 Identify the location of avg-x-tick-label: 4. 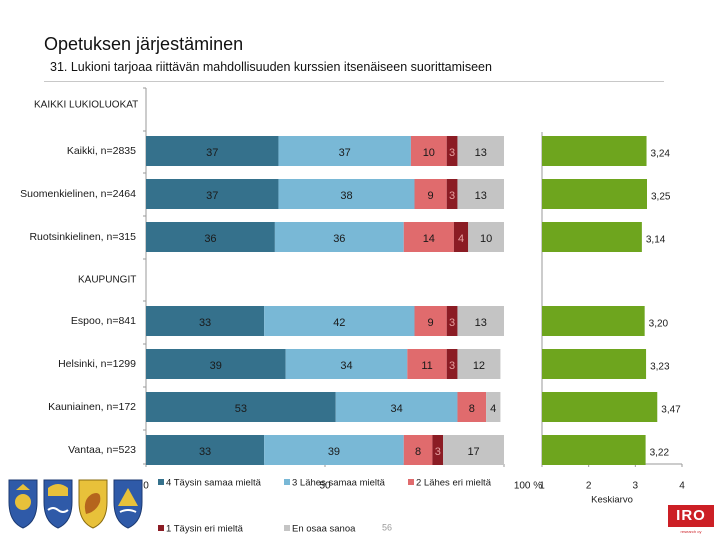
(682, 486).